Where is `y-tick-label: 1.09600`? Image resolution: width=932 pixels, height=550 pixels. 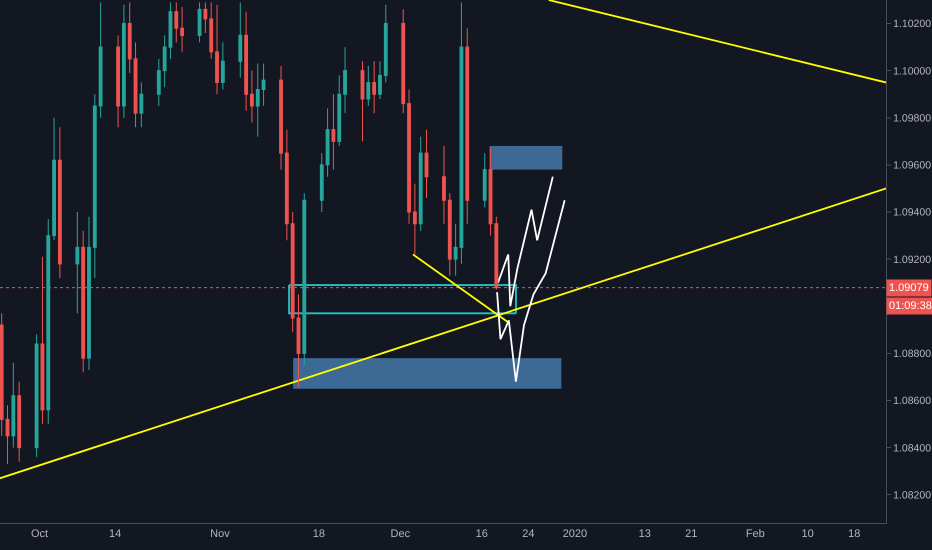 y-tick-label: 1.09600 is located at coordinates (912, 166).